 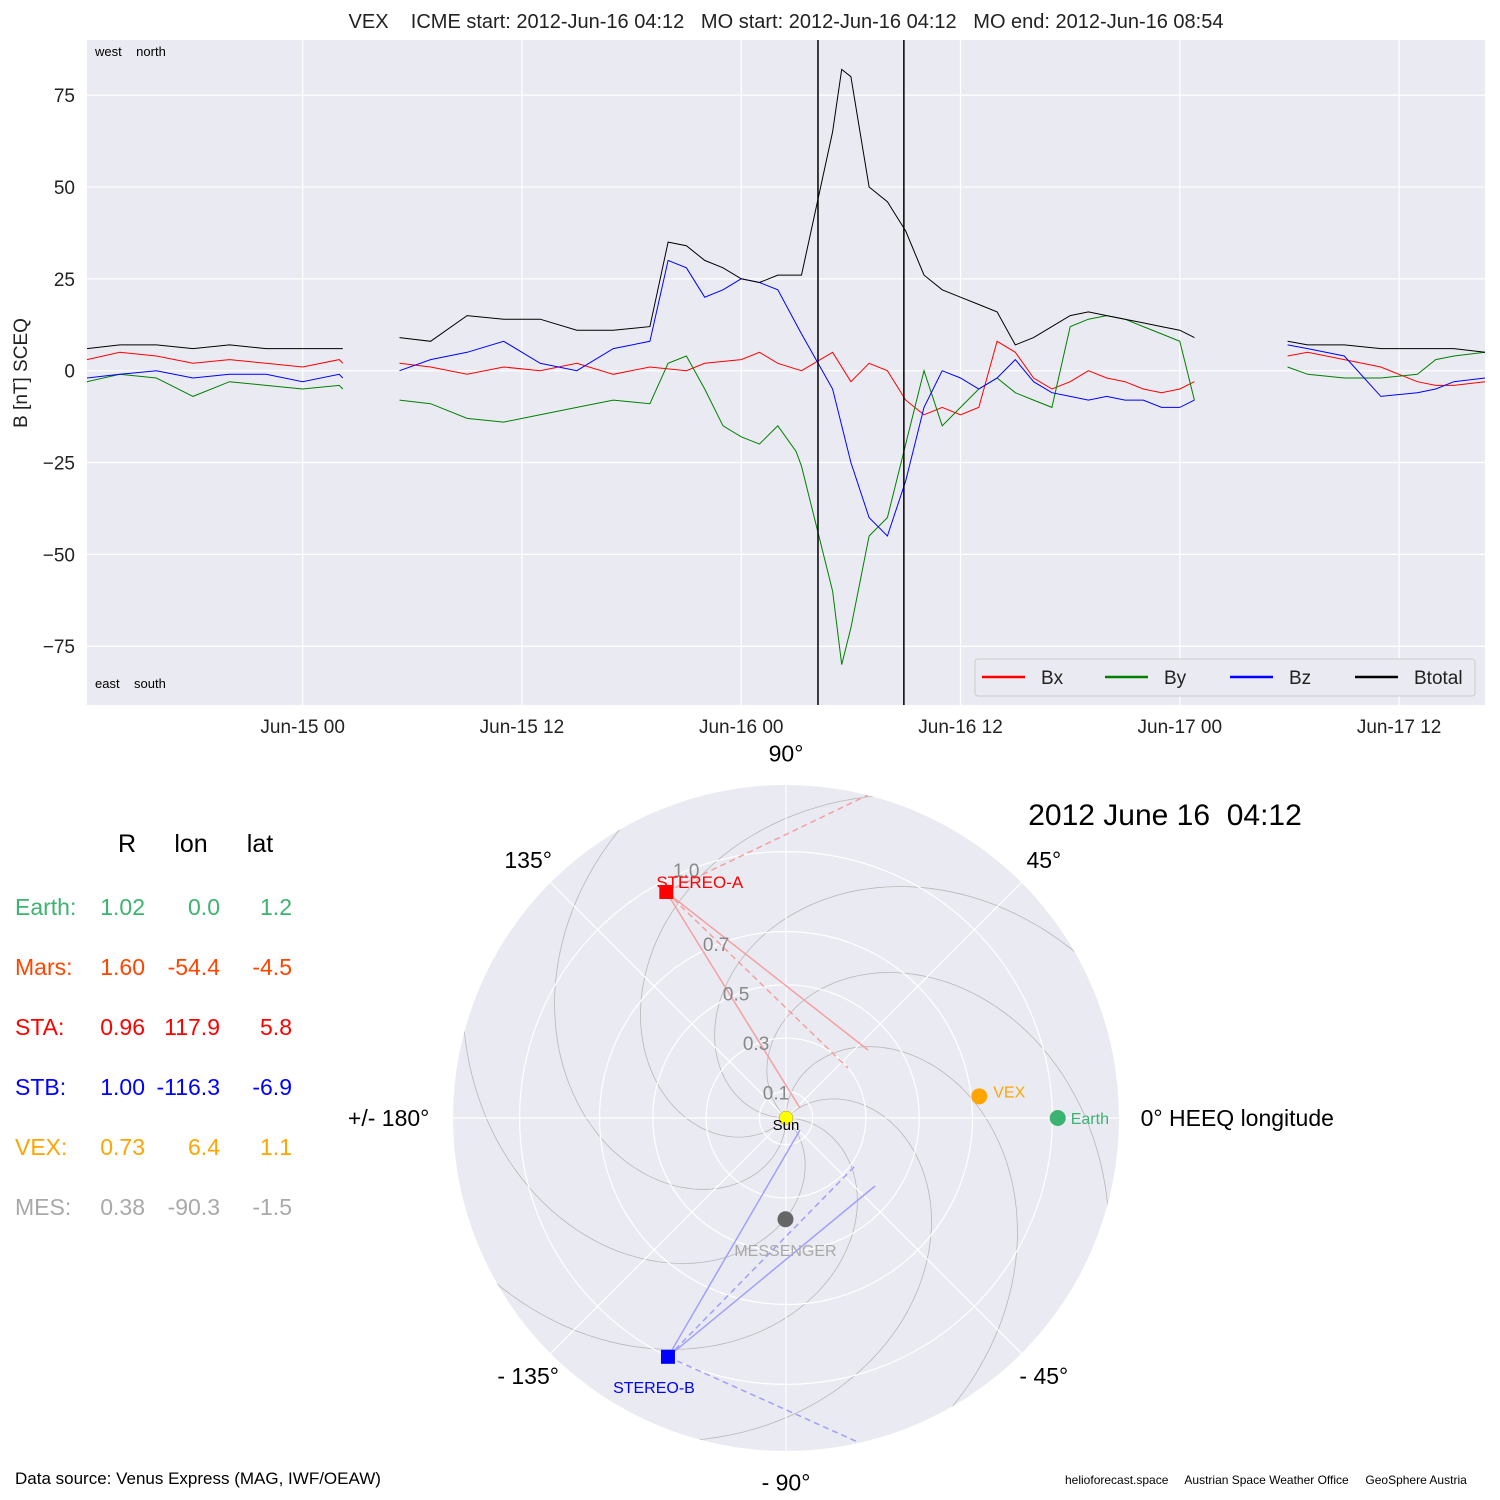 What do you see at coordinates (1175, 678) in the screenshot?
I see `legend-label: By` at bounding box center [1175, 678].